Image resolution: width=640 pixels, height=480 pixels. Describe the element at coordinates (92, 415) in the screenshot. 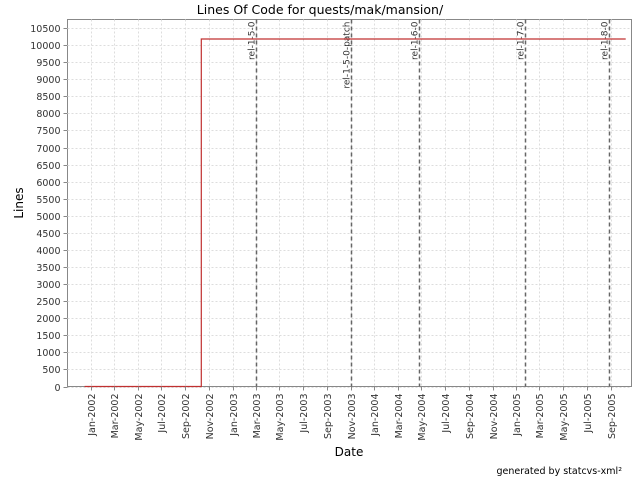

I see `x-tick-label: Jan-2002` at that location.